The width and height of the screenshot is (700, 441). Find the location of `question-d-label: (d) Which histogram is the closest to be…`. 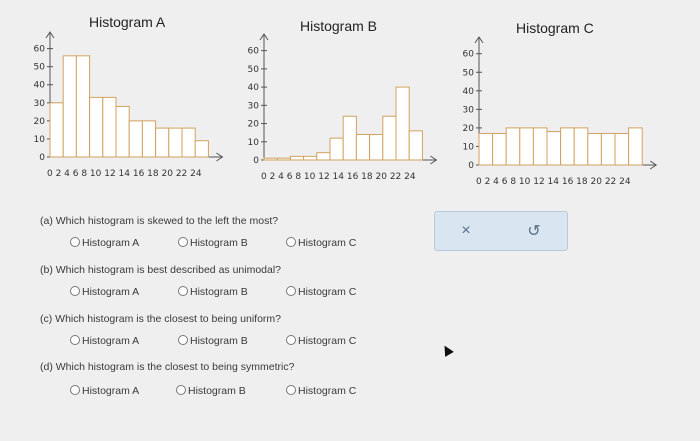

question-d-label: (d) Which histogram is the closest to be… is located at coordinates (167, 367).